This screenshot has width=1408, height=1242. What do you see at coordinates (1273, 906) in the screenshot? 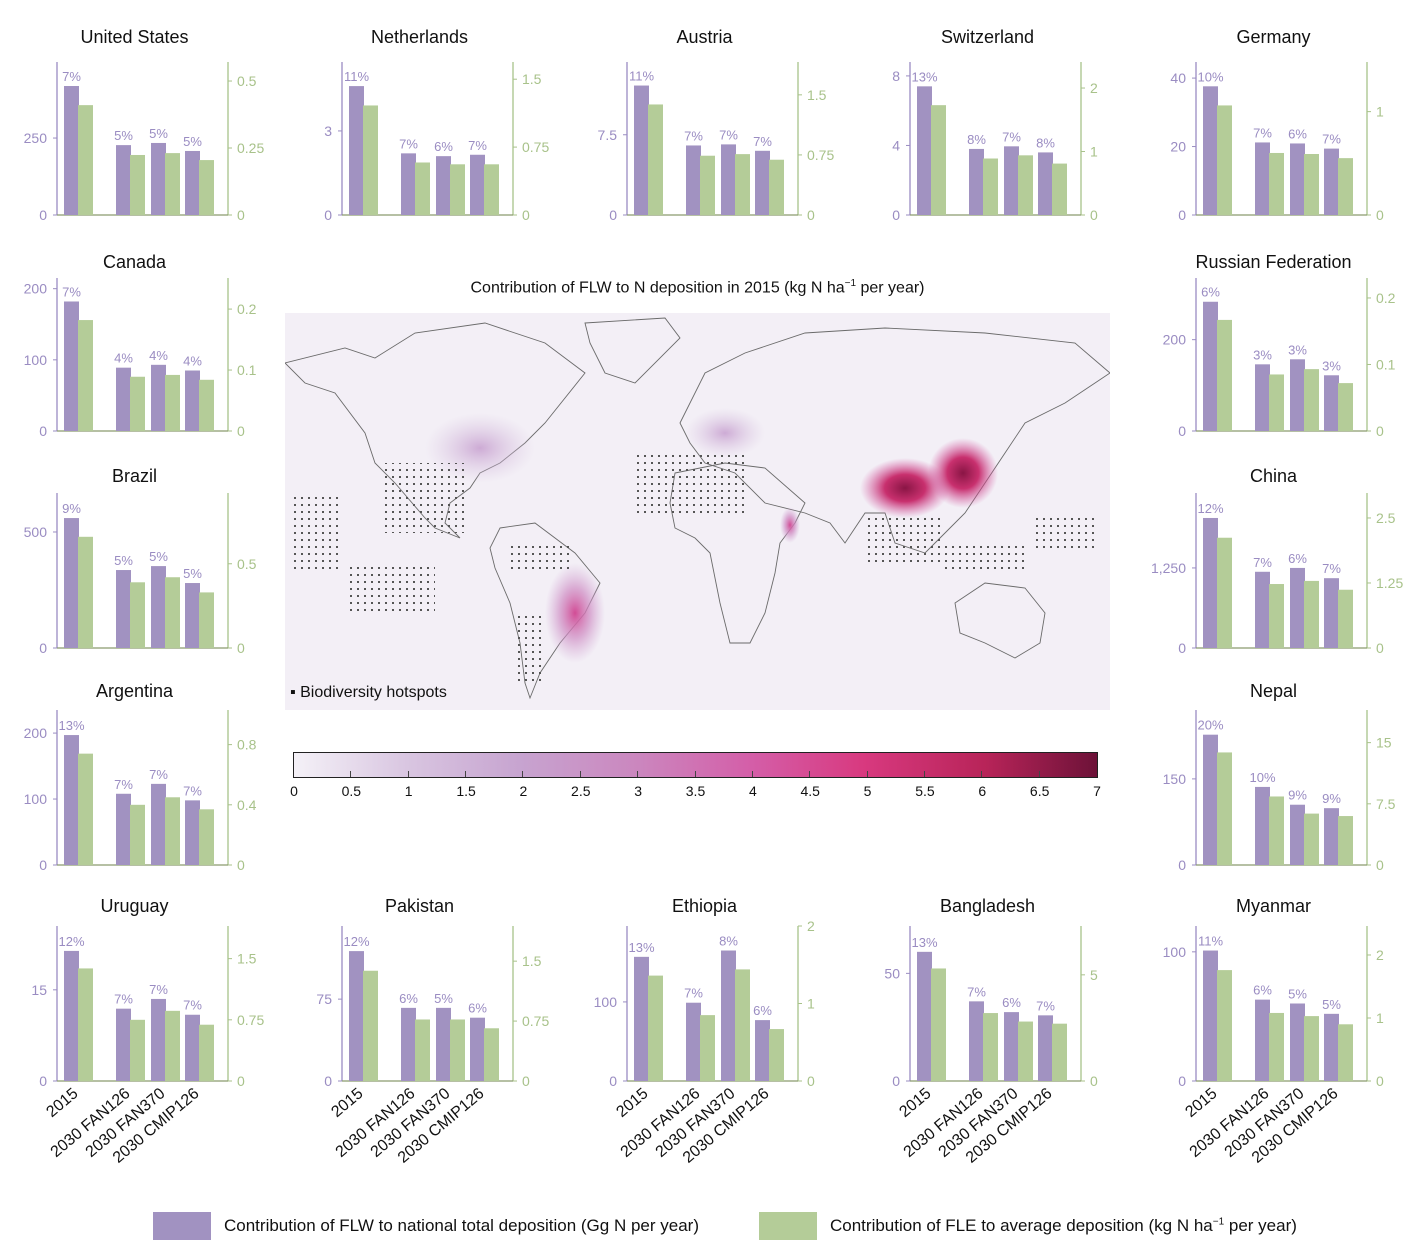
I see `panel-title: Myanmar` at bounding box center [1273, 906].